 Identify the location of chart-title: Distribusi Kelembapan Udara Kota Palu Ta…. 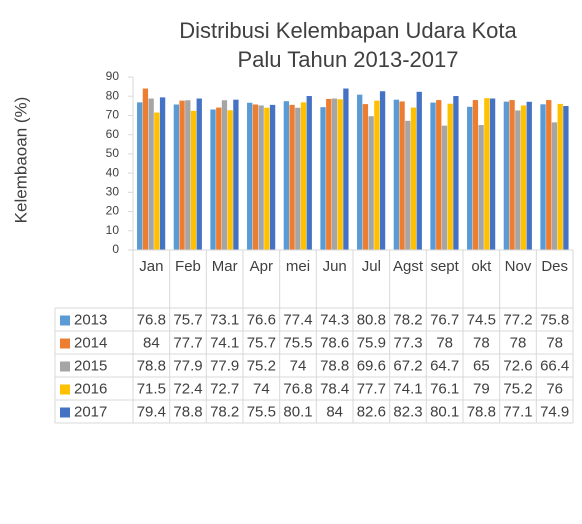
(348, 45).